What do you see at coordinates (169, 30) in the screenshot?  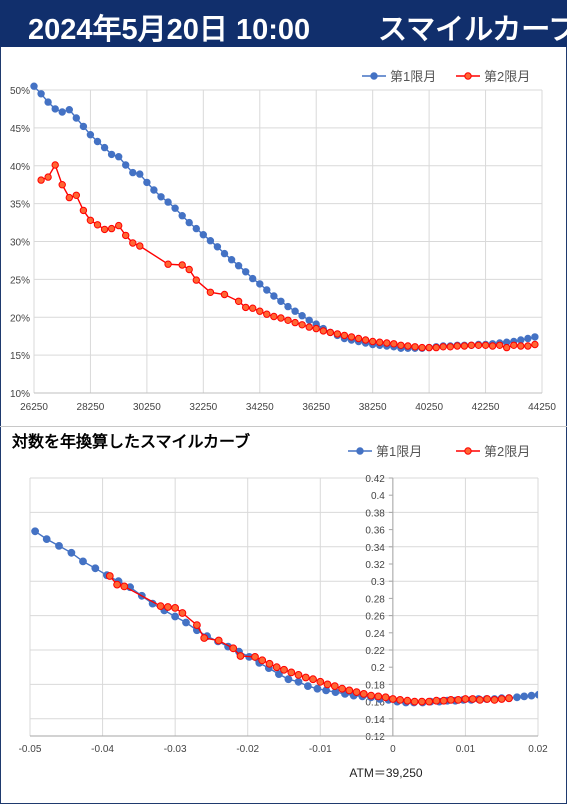 I see `header-date: 2024年5月20日 10:00` at bounding box center [169, 30].